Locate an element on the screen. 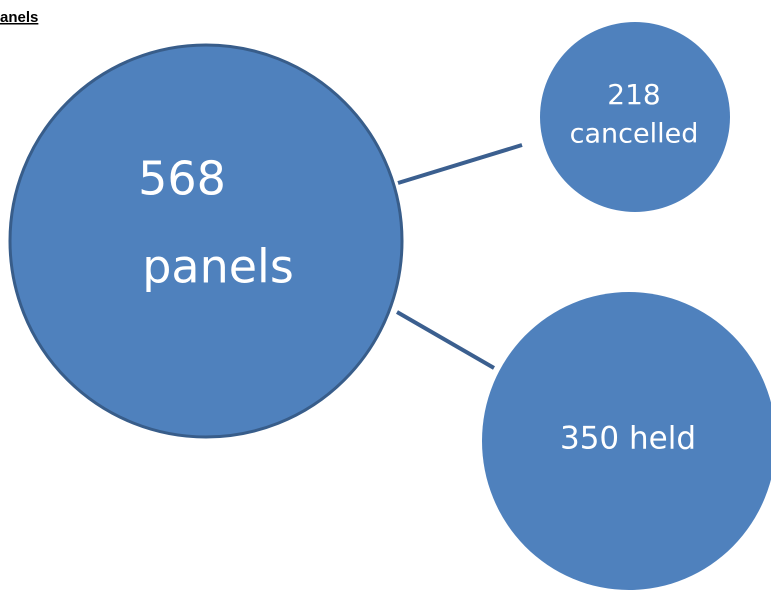 The image size is (771, 597). node-circle is located at coordinates (635, 117).